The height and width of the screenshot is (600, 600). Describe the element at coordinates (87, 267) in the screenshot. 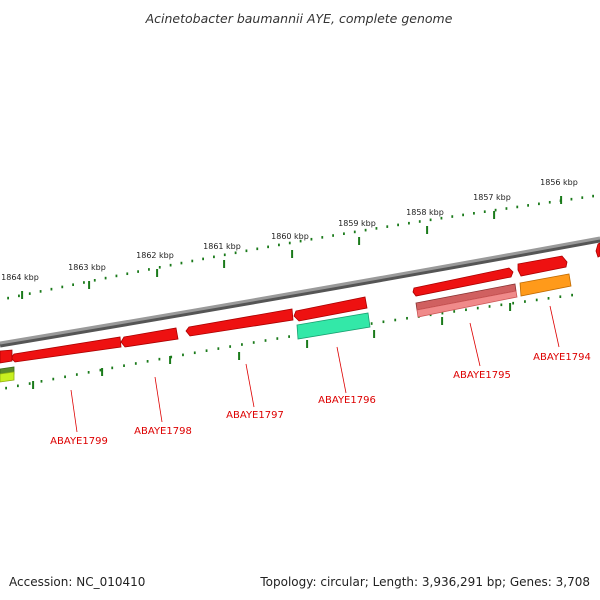

I see `kbp-tick-label: 1863 kbp` at that location.